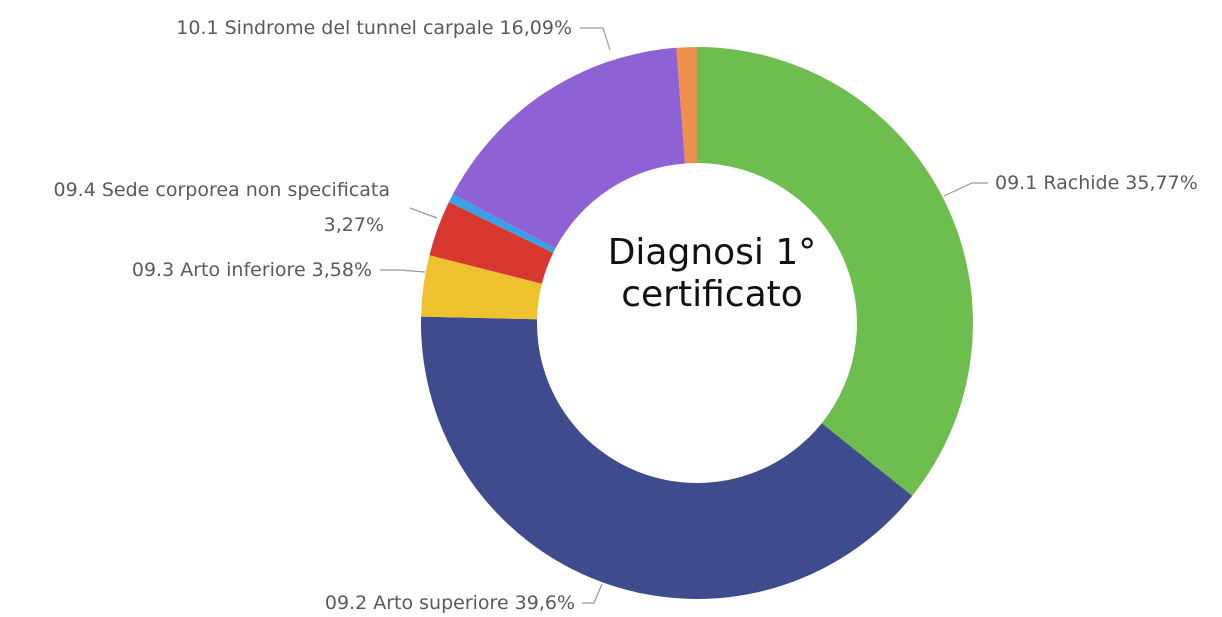  I want to click on slice-value-label: 39,6%, so click(545, 603).